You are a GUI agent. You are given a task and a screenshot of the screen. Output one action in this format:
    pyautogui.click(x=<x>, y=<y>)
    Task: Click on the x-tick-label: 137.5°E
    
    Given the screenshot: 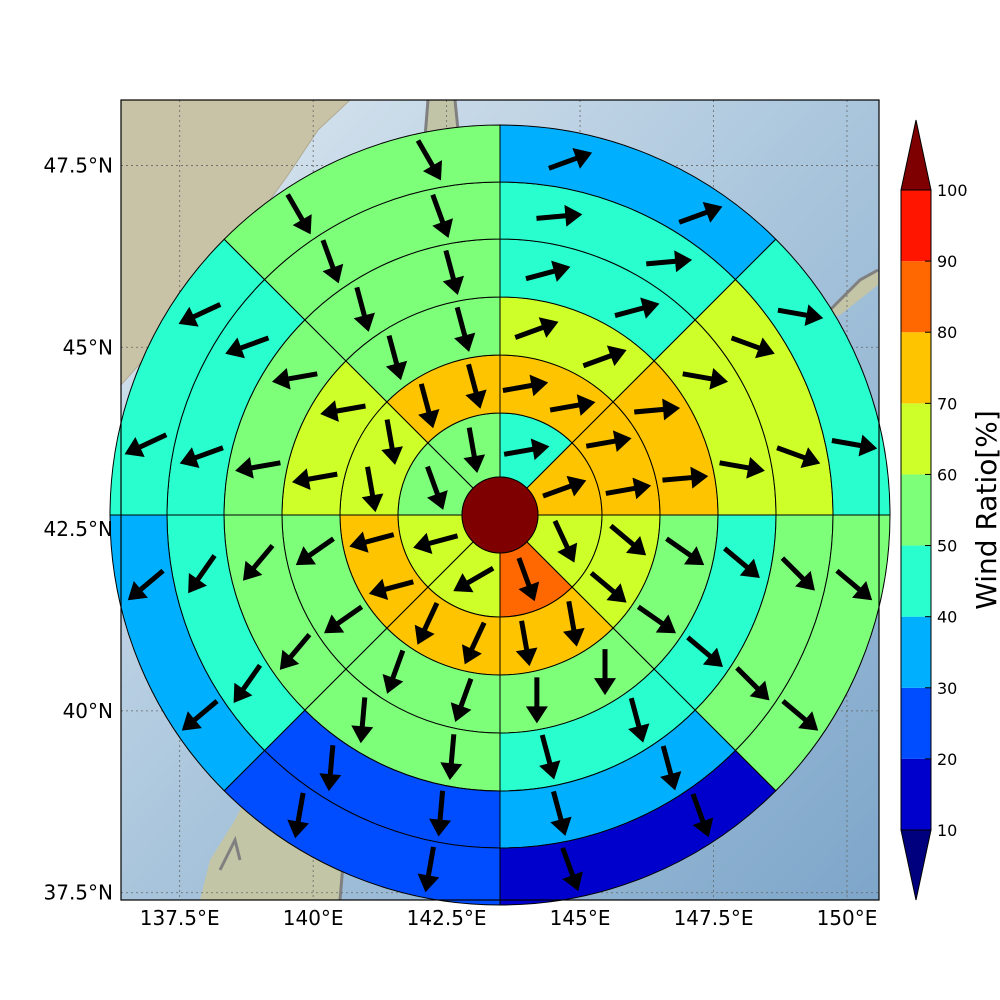 What is the action you would take?
    pyautogui.click(x=180, y=918)
    